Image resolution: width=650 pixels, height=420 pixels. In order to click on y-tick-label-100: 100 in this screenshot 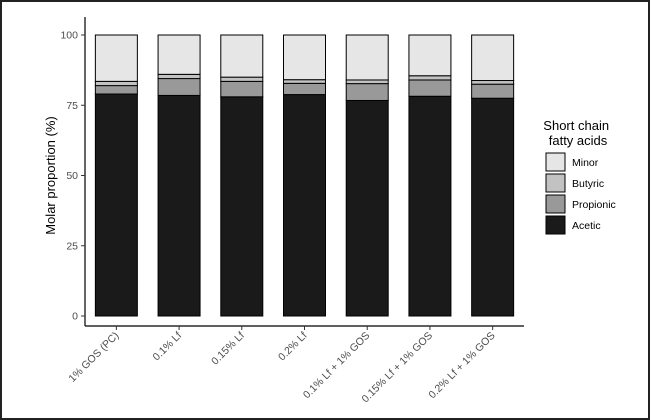, I will do `click(69, 36)`.